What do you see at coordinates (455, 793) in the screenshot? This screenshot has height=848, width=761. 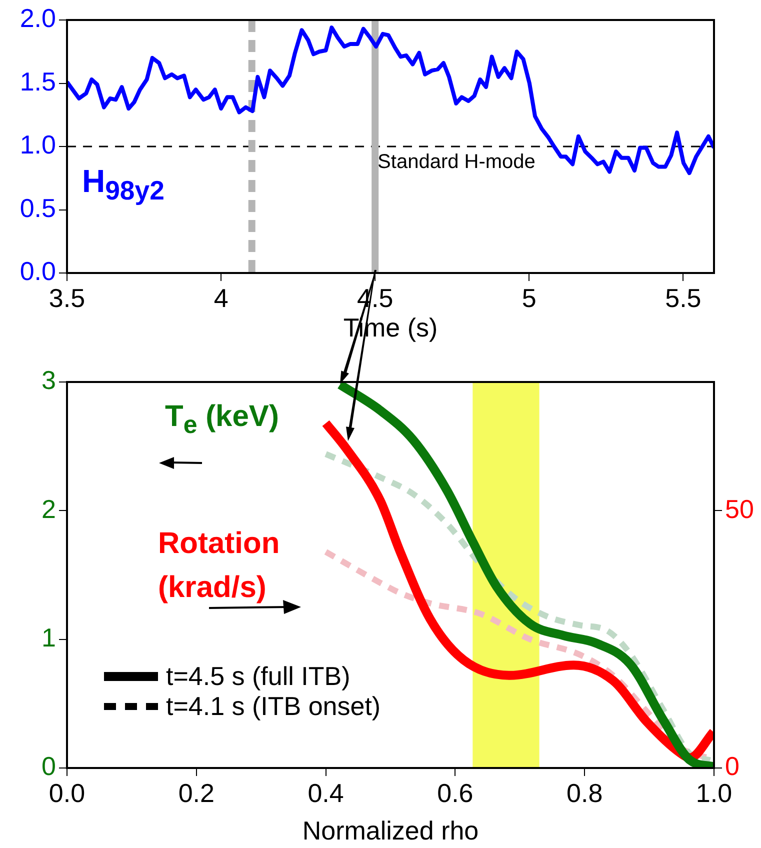 I see `x-tick-label: 0.6` at bounding box center [455, 793].